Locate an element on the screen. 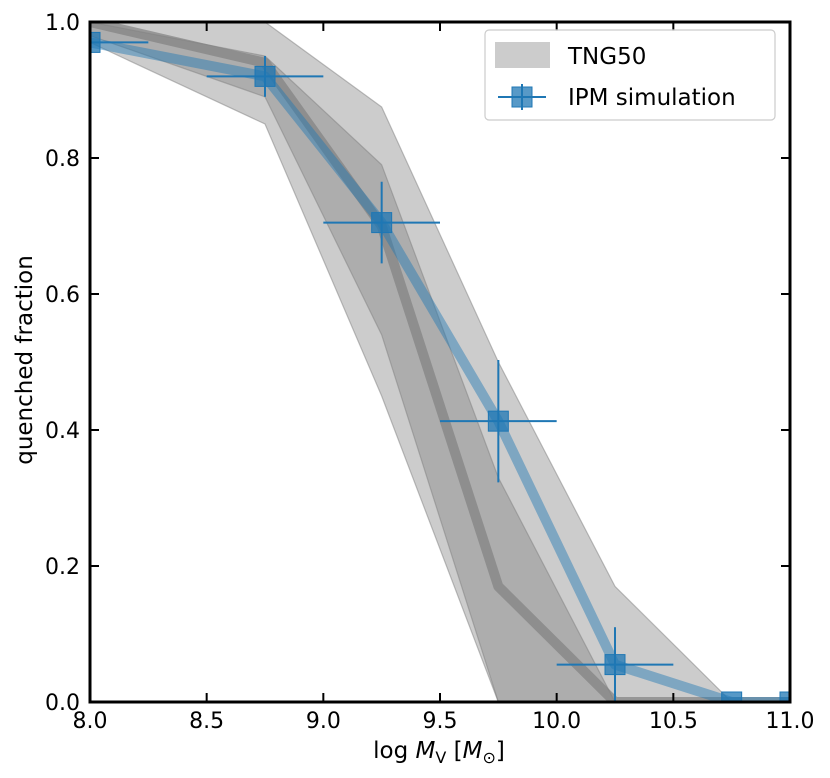 This screenshot has height=778, width=830. y-axis-label: quenched fraction is located at coordinates (25, 360).